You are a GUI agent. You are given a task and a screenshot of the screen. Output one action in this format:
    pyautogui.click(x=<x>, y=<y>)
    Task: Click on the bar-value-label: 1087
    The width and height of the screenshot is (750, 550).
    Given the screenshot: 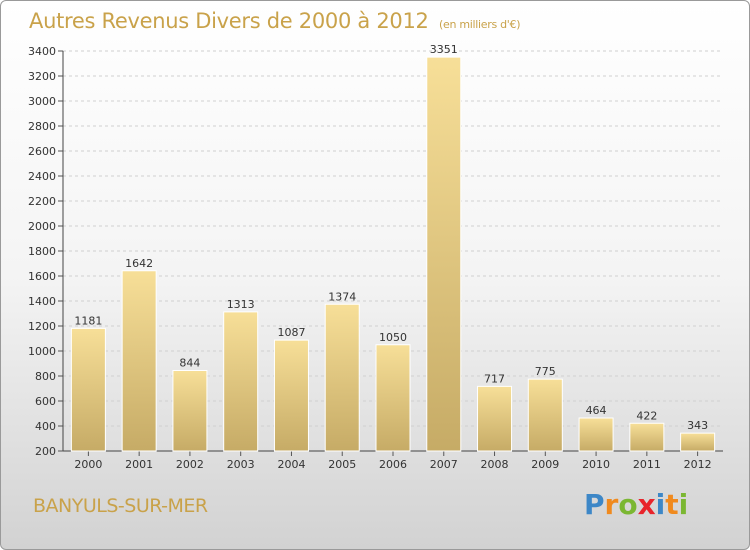 What is the action you would take?
    pyautogui.click(x=291, y=332)
    